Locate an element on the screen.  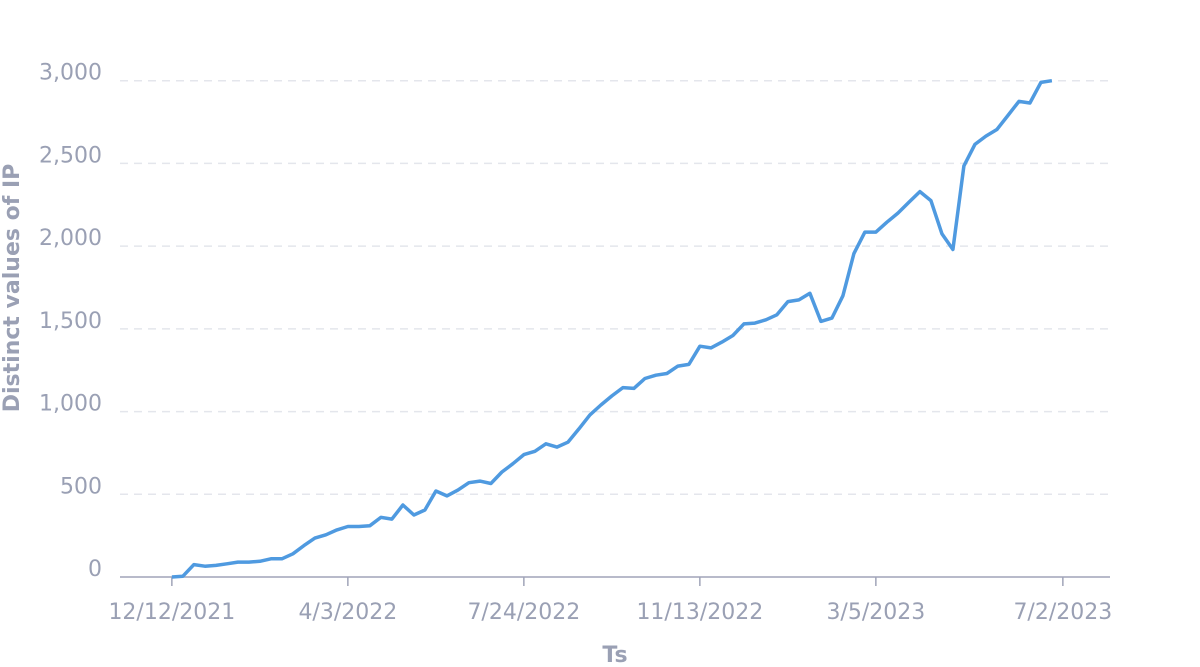
x-tick-label: 12/12/2021 is located at coordinates (171, 612).